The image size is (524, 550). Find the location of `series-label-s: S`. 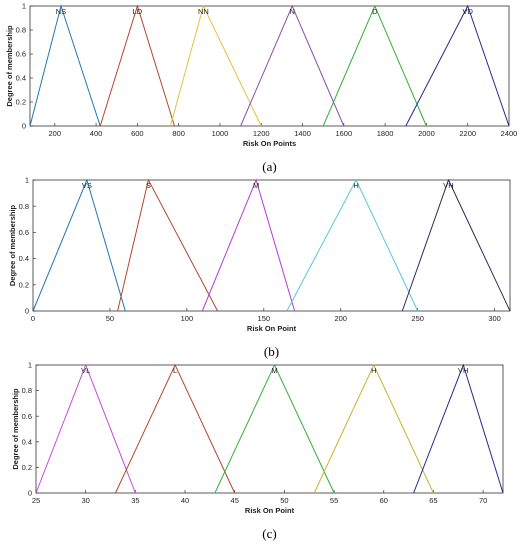

series-label-s: S is located at coordinates (148, 185).